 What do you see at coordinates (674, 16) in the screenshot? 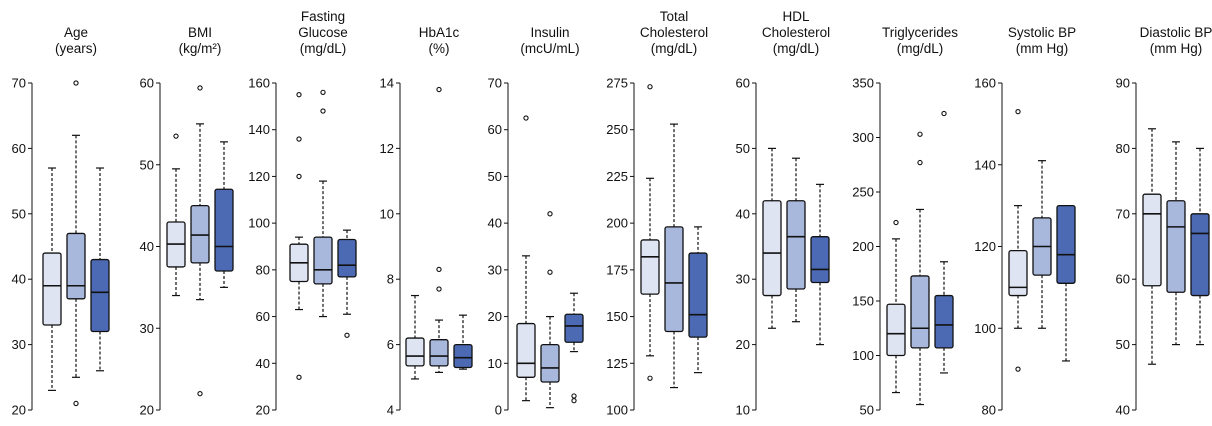
I see `panel-title-line: Total` at bounding box center [674, 16].